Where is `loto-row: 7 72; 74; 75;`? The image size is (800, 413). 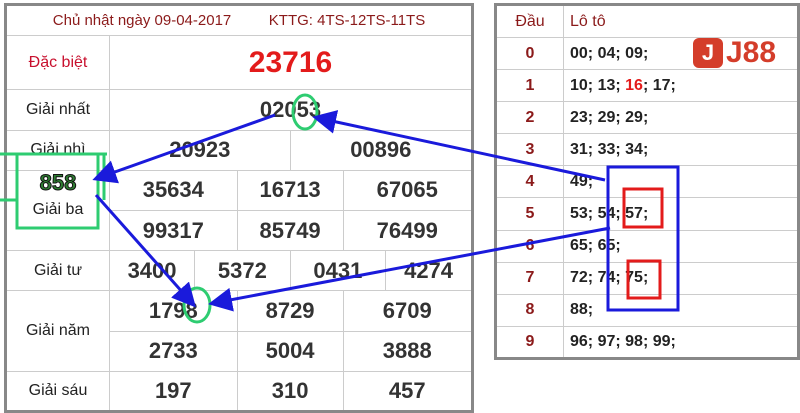 loto-row: 7 72; 74; 75; is located at coordinates (647, 278).